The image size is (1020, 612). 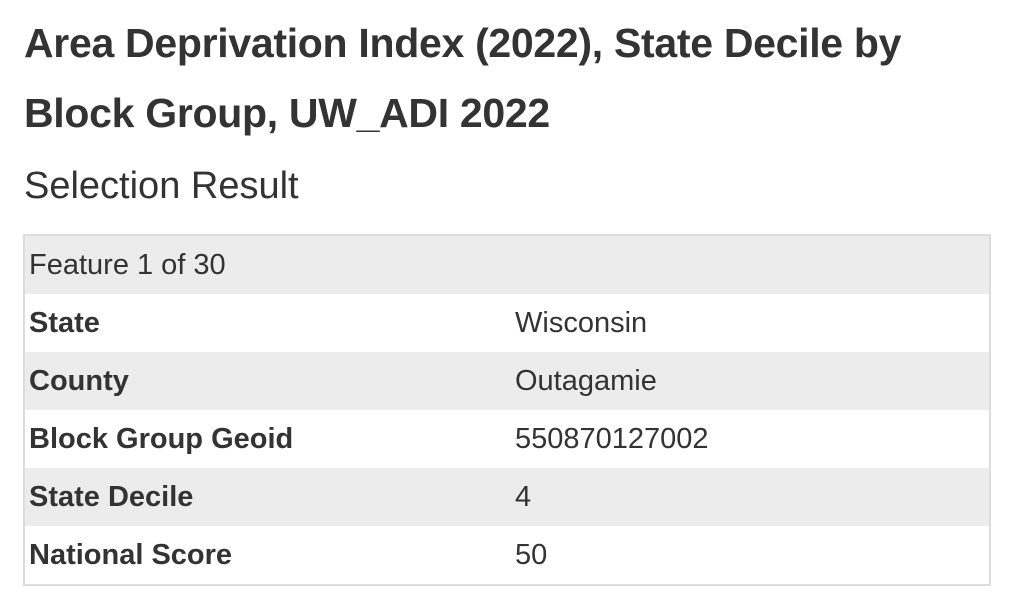 What do you see at coordinates (267, 323) in the screenshot?
I see `attribute-name: State` at bounding box center [267, 323].